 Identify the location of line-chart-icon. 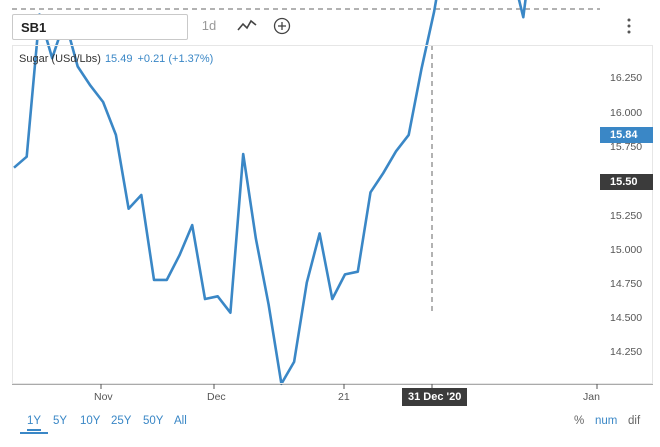
(247, 25).